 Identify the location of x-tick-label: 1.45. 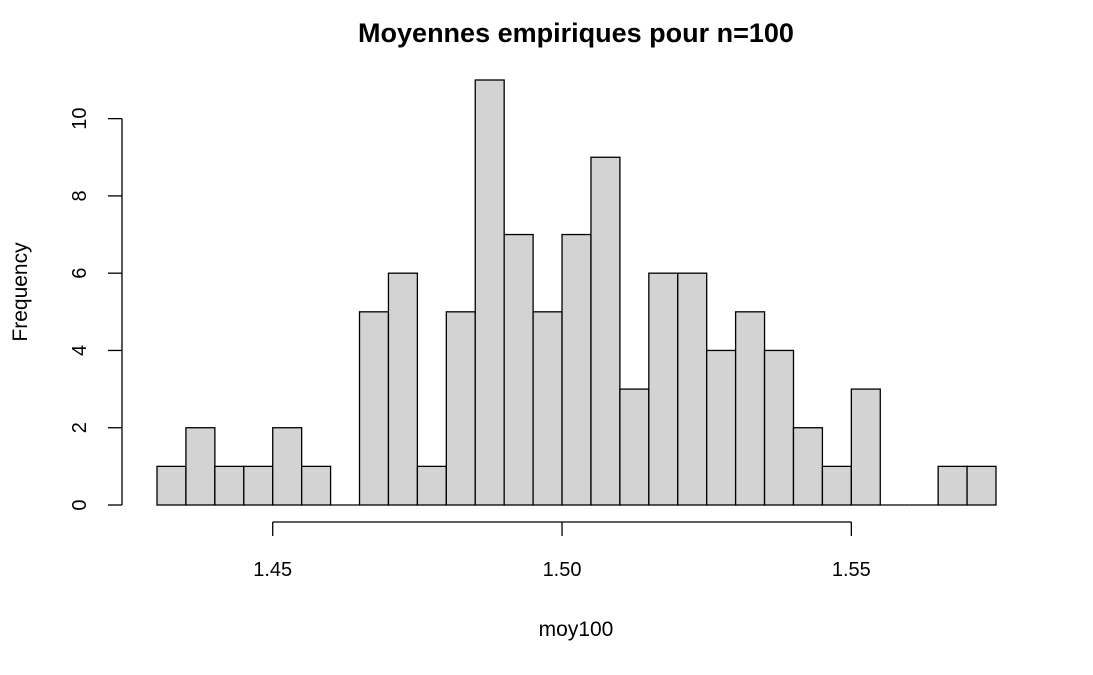
(272, 570).